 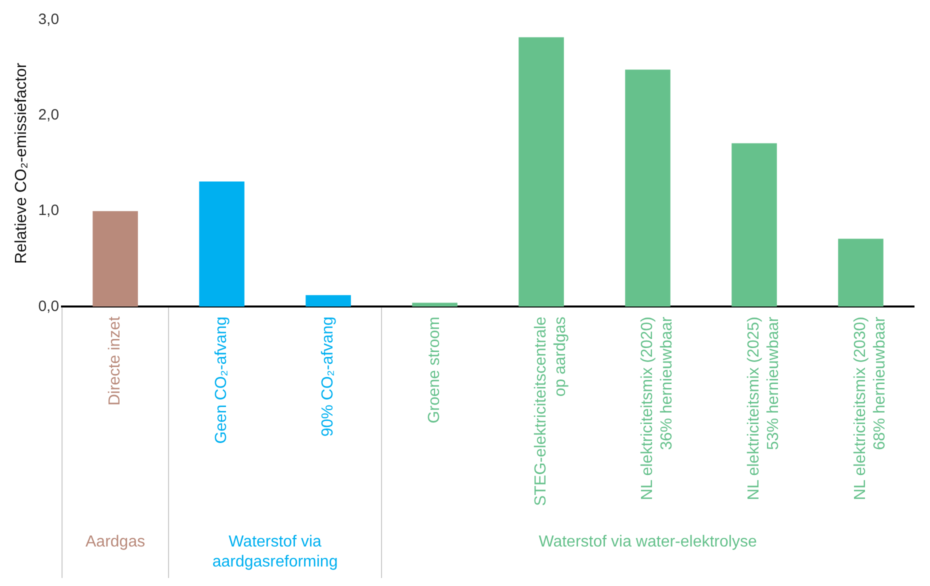 I want to click on x-tick-label: NL elektriciteitsmix (2030) 68% hernieuwbaar, so click(x=870, y=408).